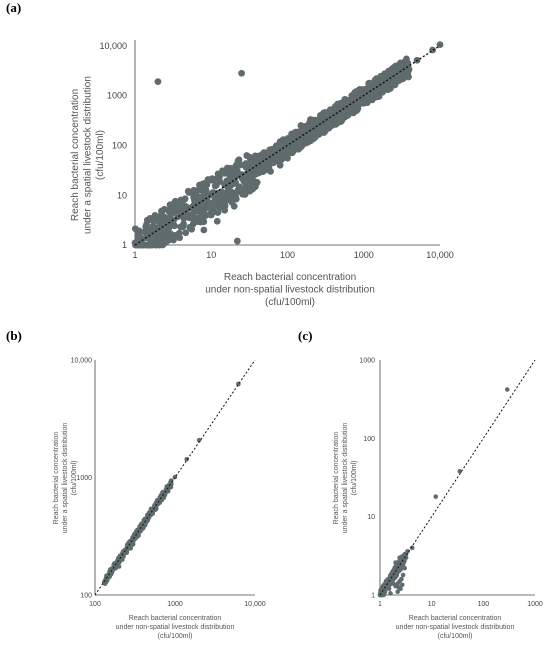 This screenshot has width=550, height=648. I want to click on reference-line-1to1, so click(175, 477).